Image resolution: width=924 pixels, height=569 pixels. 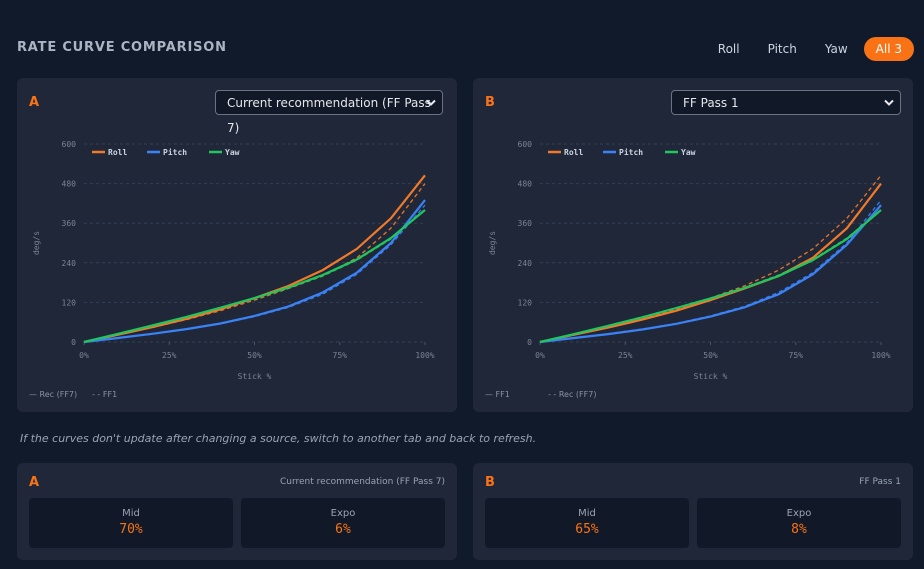 I want to click on select-value: FF Pass 1, so click(x=711, y=103).